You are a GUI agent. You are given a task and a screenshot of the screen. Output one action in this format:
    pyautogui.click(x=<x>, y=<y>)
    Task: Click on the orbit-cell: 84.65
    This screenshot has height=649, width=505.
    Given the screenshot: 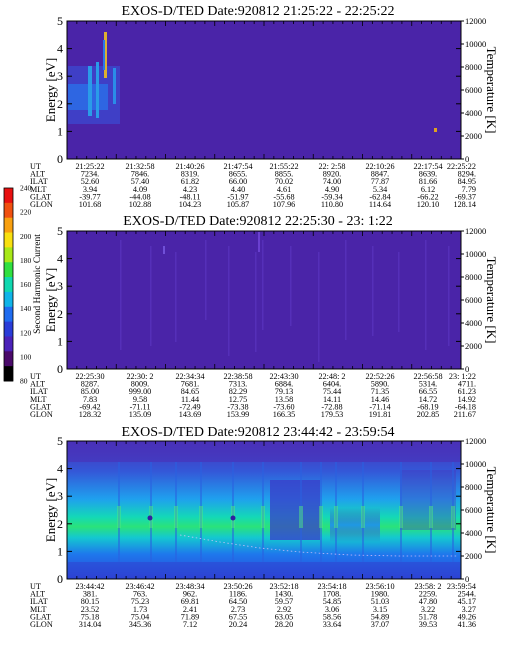 What is the action you would take?
    pyautogui.click(x=190, y=391)
    